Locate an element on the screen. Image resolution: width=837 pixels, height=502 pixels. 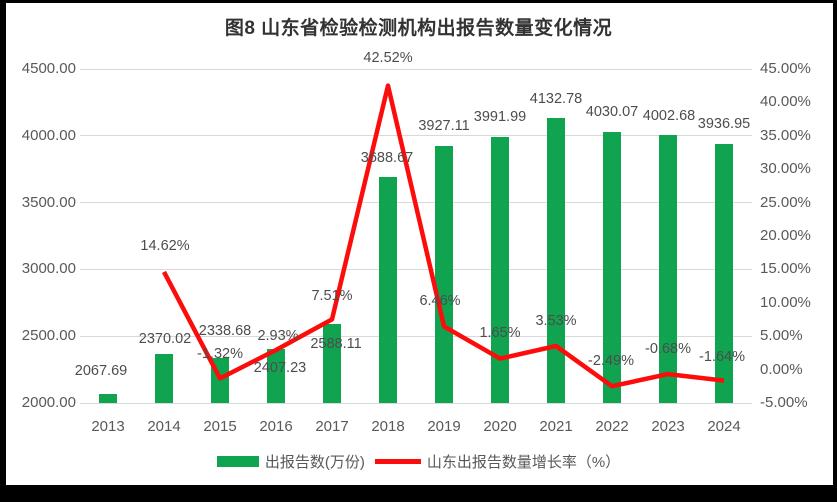
x-axis-tick-2024: 2024 is located at coordinates (724, 426).